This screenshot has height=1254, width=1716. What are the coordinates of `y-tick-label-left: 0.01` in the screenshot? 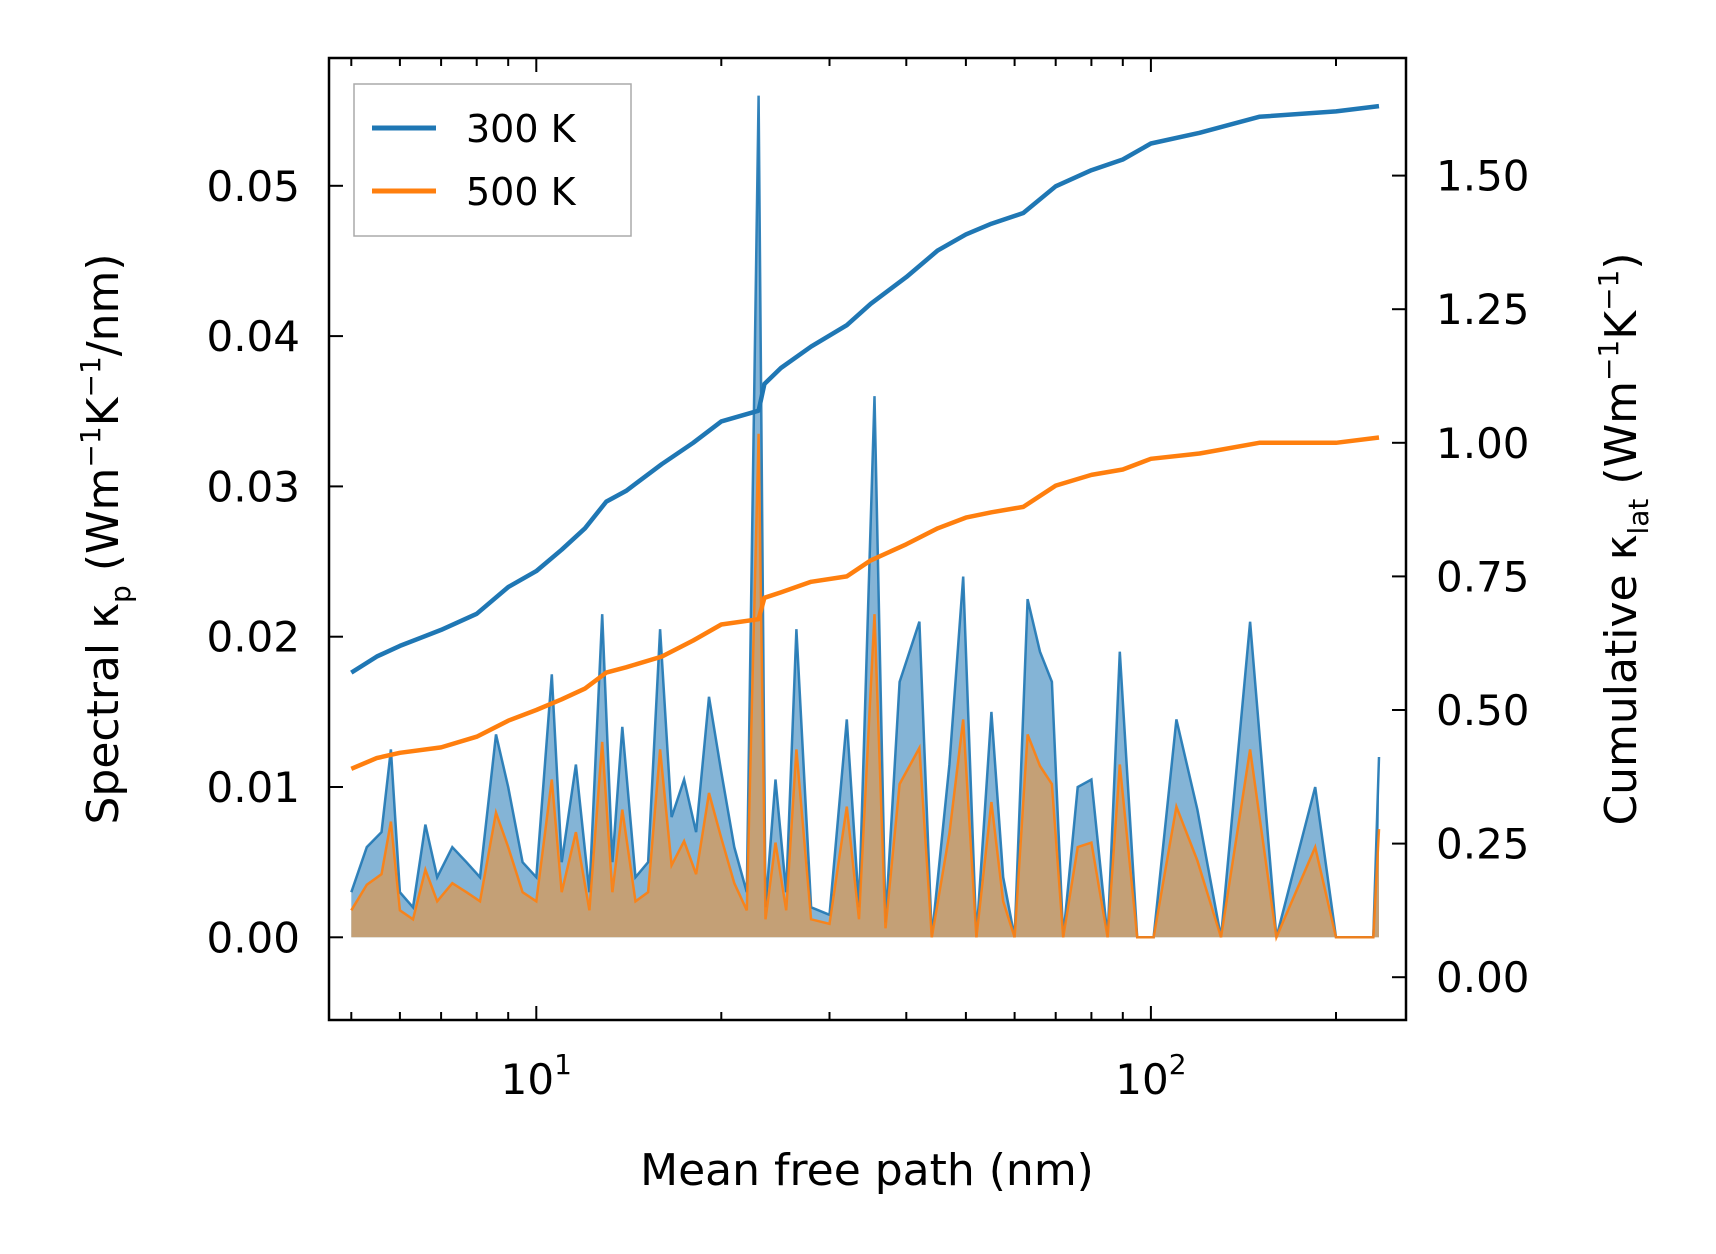 It's located at (253, 787).